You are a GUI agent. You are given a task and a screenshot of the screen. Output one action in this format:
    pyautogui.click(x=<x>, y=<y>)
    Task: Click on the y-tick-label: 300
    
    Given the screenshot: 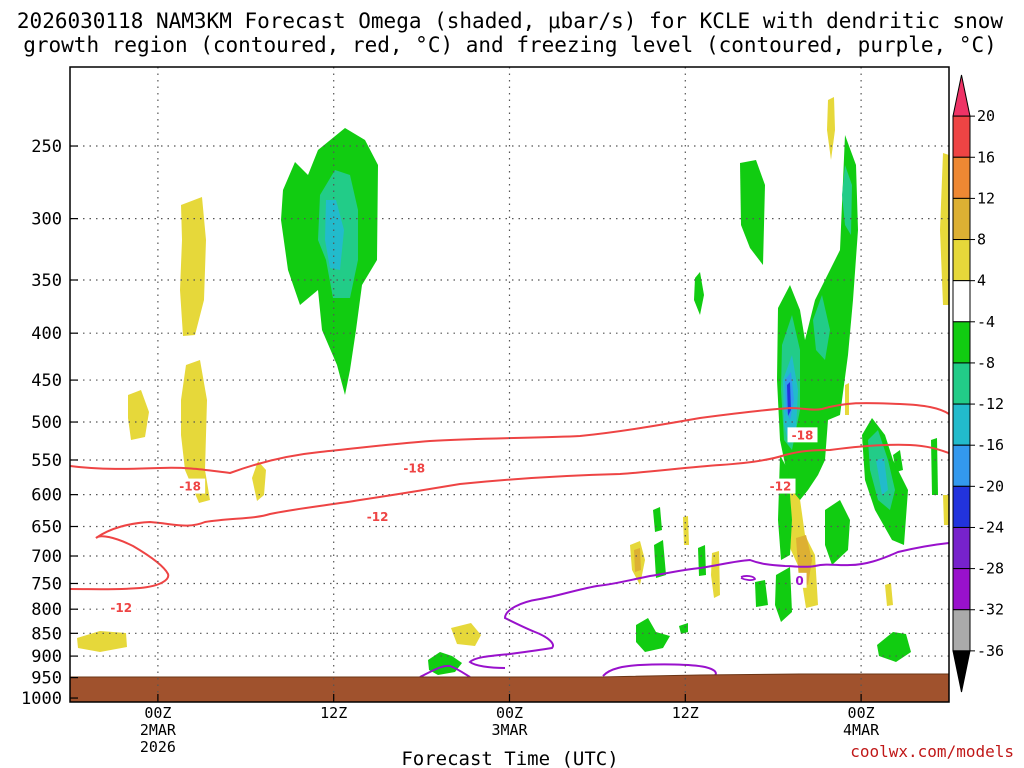 What is the action you would take?
    pyautogui.click(x=46, y=220)
    